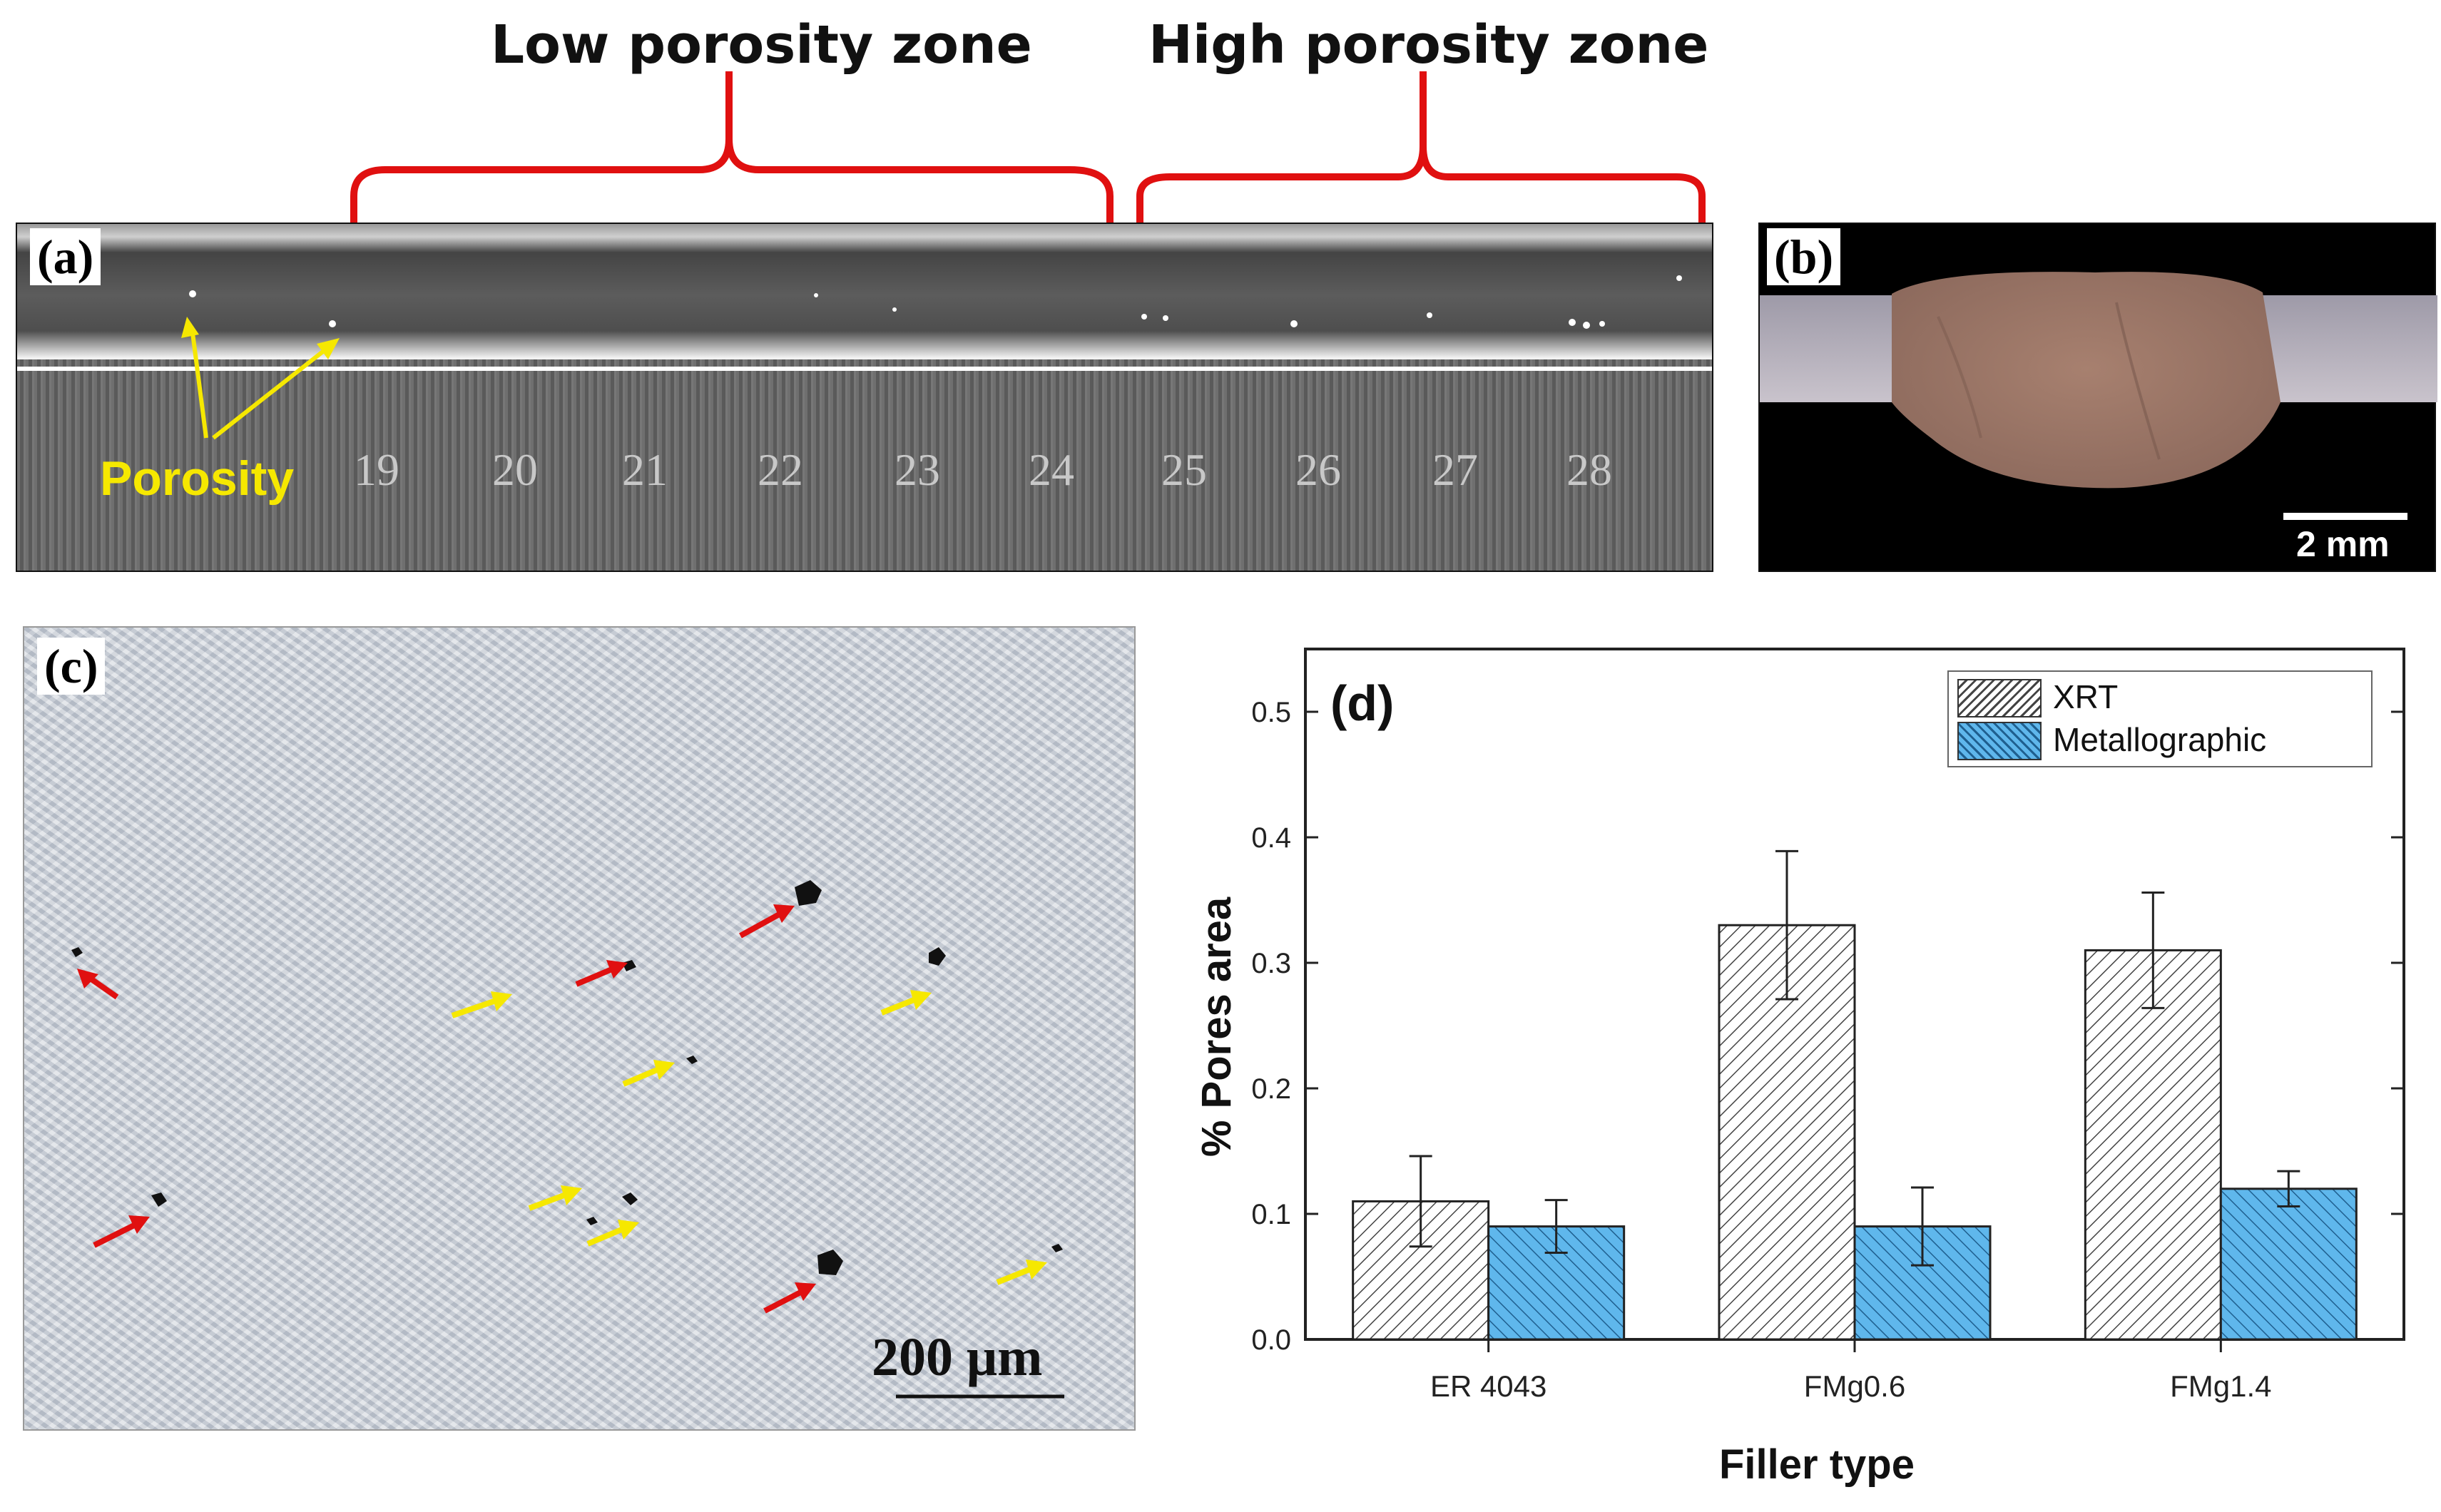  I want to click on panel-a-label: (a), so click(65, 256).